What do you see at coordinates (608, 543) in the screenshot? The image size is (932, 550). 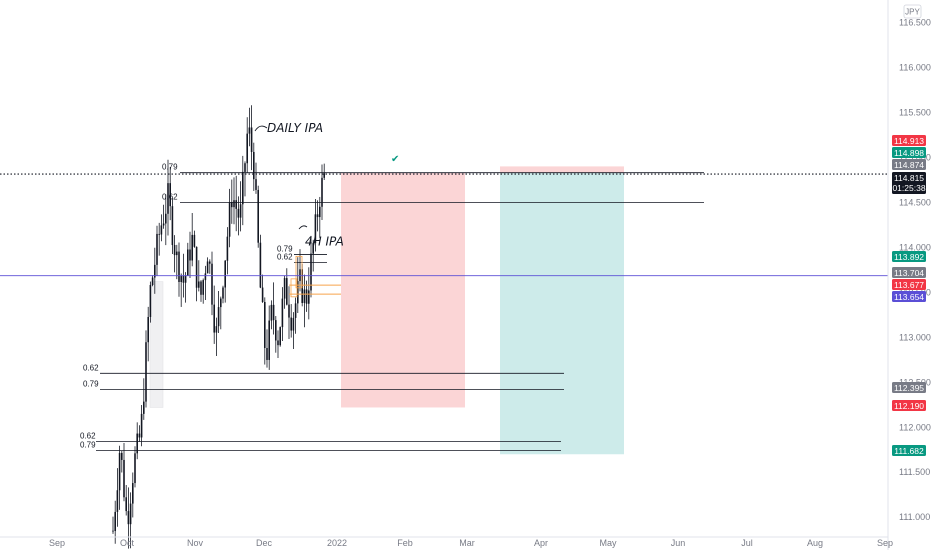 I see `x-tick-8: May` at bounding box center [608, 543].